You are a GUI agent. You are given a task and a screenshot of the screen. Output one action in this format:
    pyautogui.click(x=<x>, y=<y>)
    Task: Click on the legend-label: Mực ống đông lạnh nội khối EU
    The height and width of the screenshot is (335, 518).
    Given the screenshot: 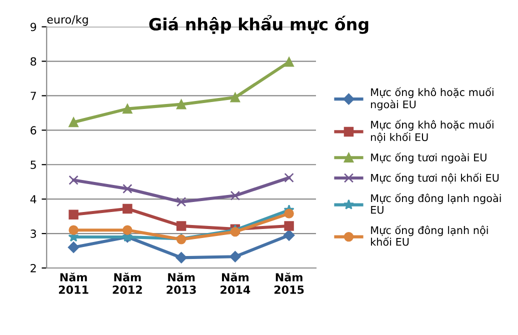 What is the action you would take?
    pyautogui.click(x=429, y=235)
    